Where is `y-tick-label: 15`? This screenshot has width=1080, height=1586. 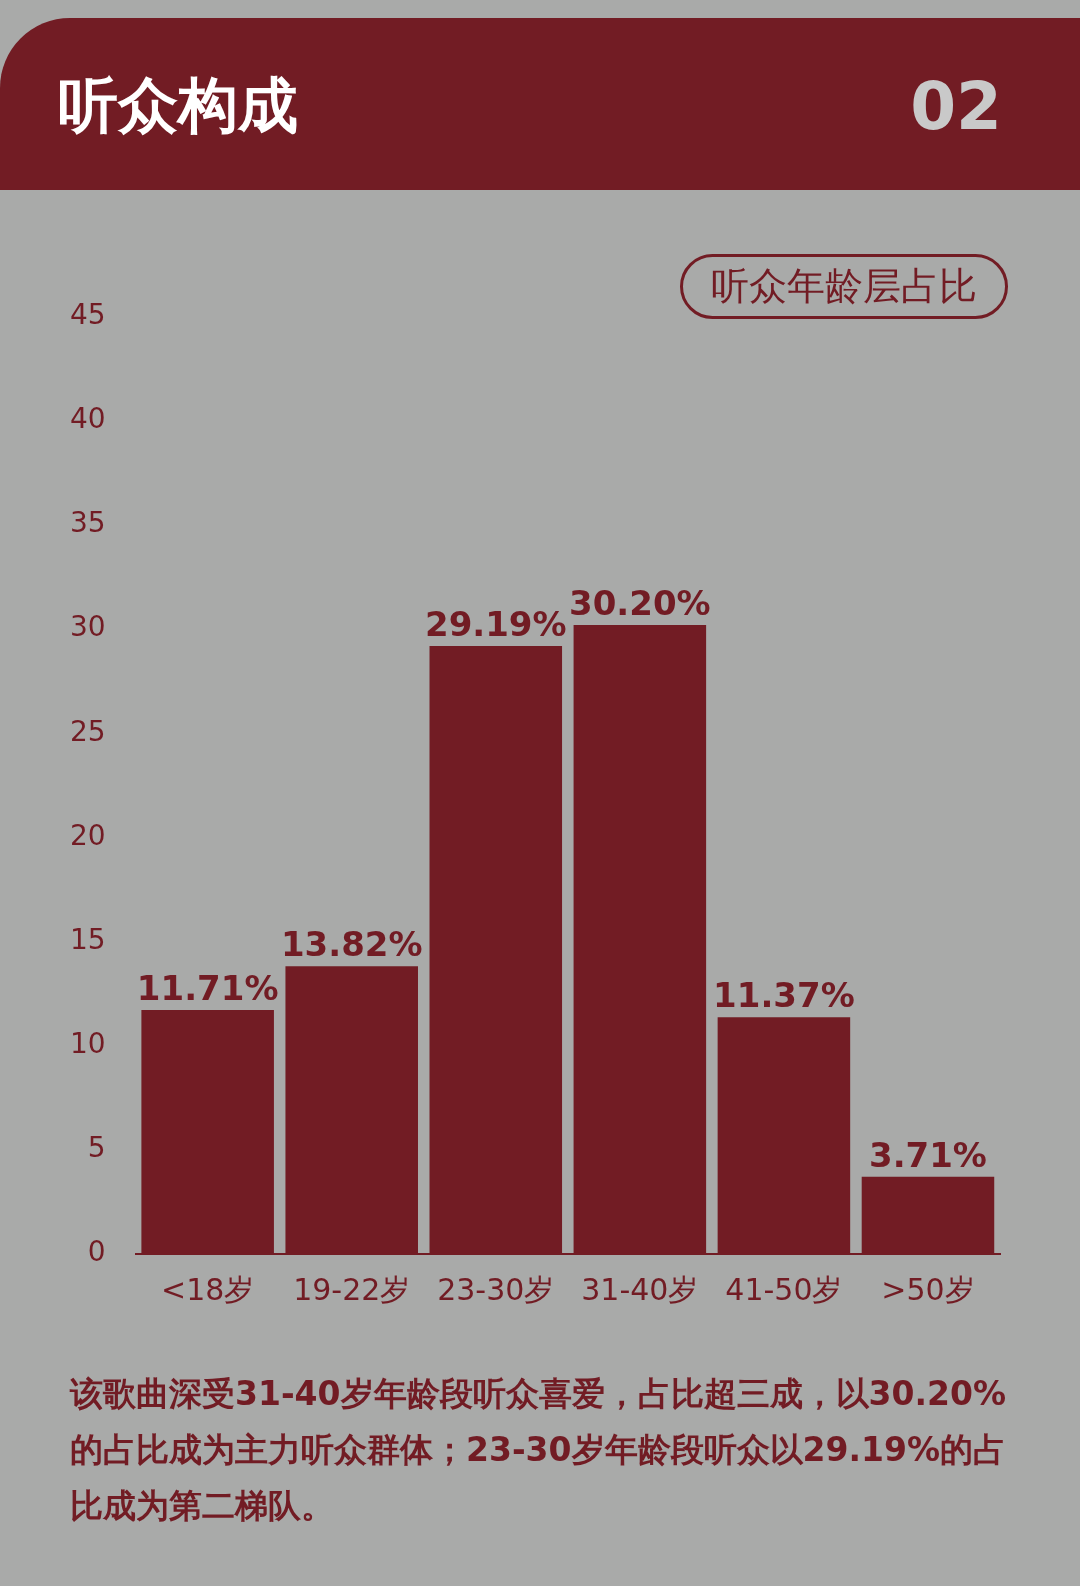 y-tick-label: 15 is located at coordinates (87, 939).